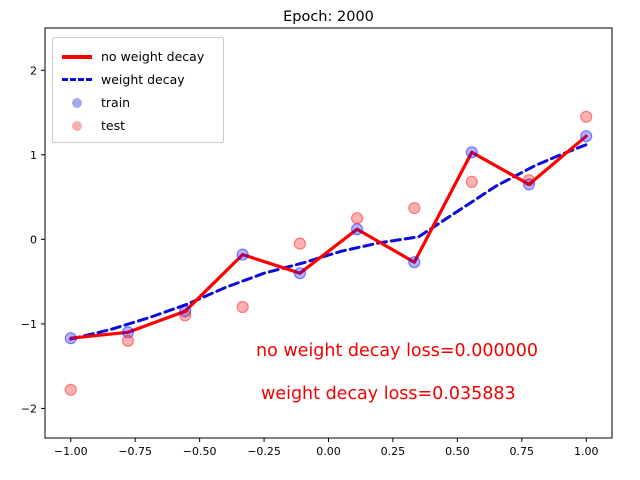 The height and width of the screenshot is (480, 640). Describe the element at coordinates (153, 56) in the screenshot. I see `legend-label: no weight decay` at that location.